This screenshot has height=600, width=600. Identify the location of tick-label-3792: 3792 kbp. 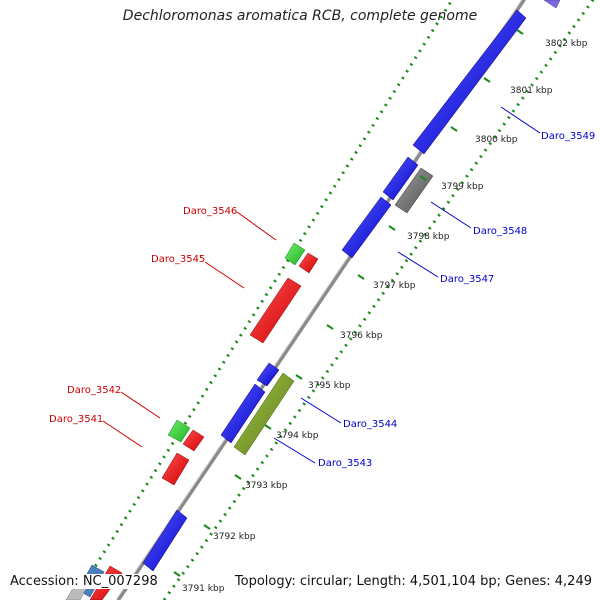
(234, 537).